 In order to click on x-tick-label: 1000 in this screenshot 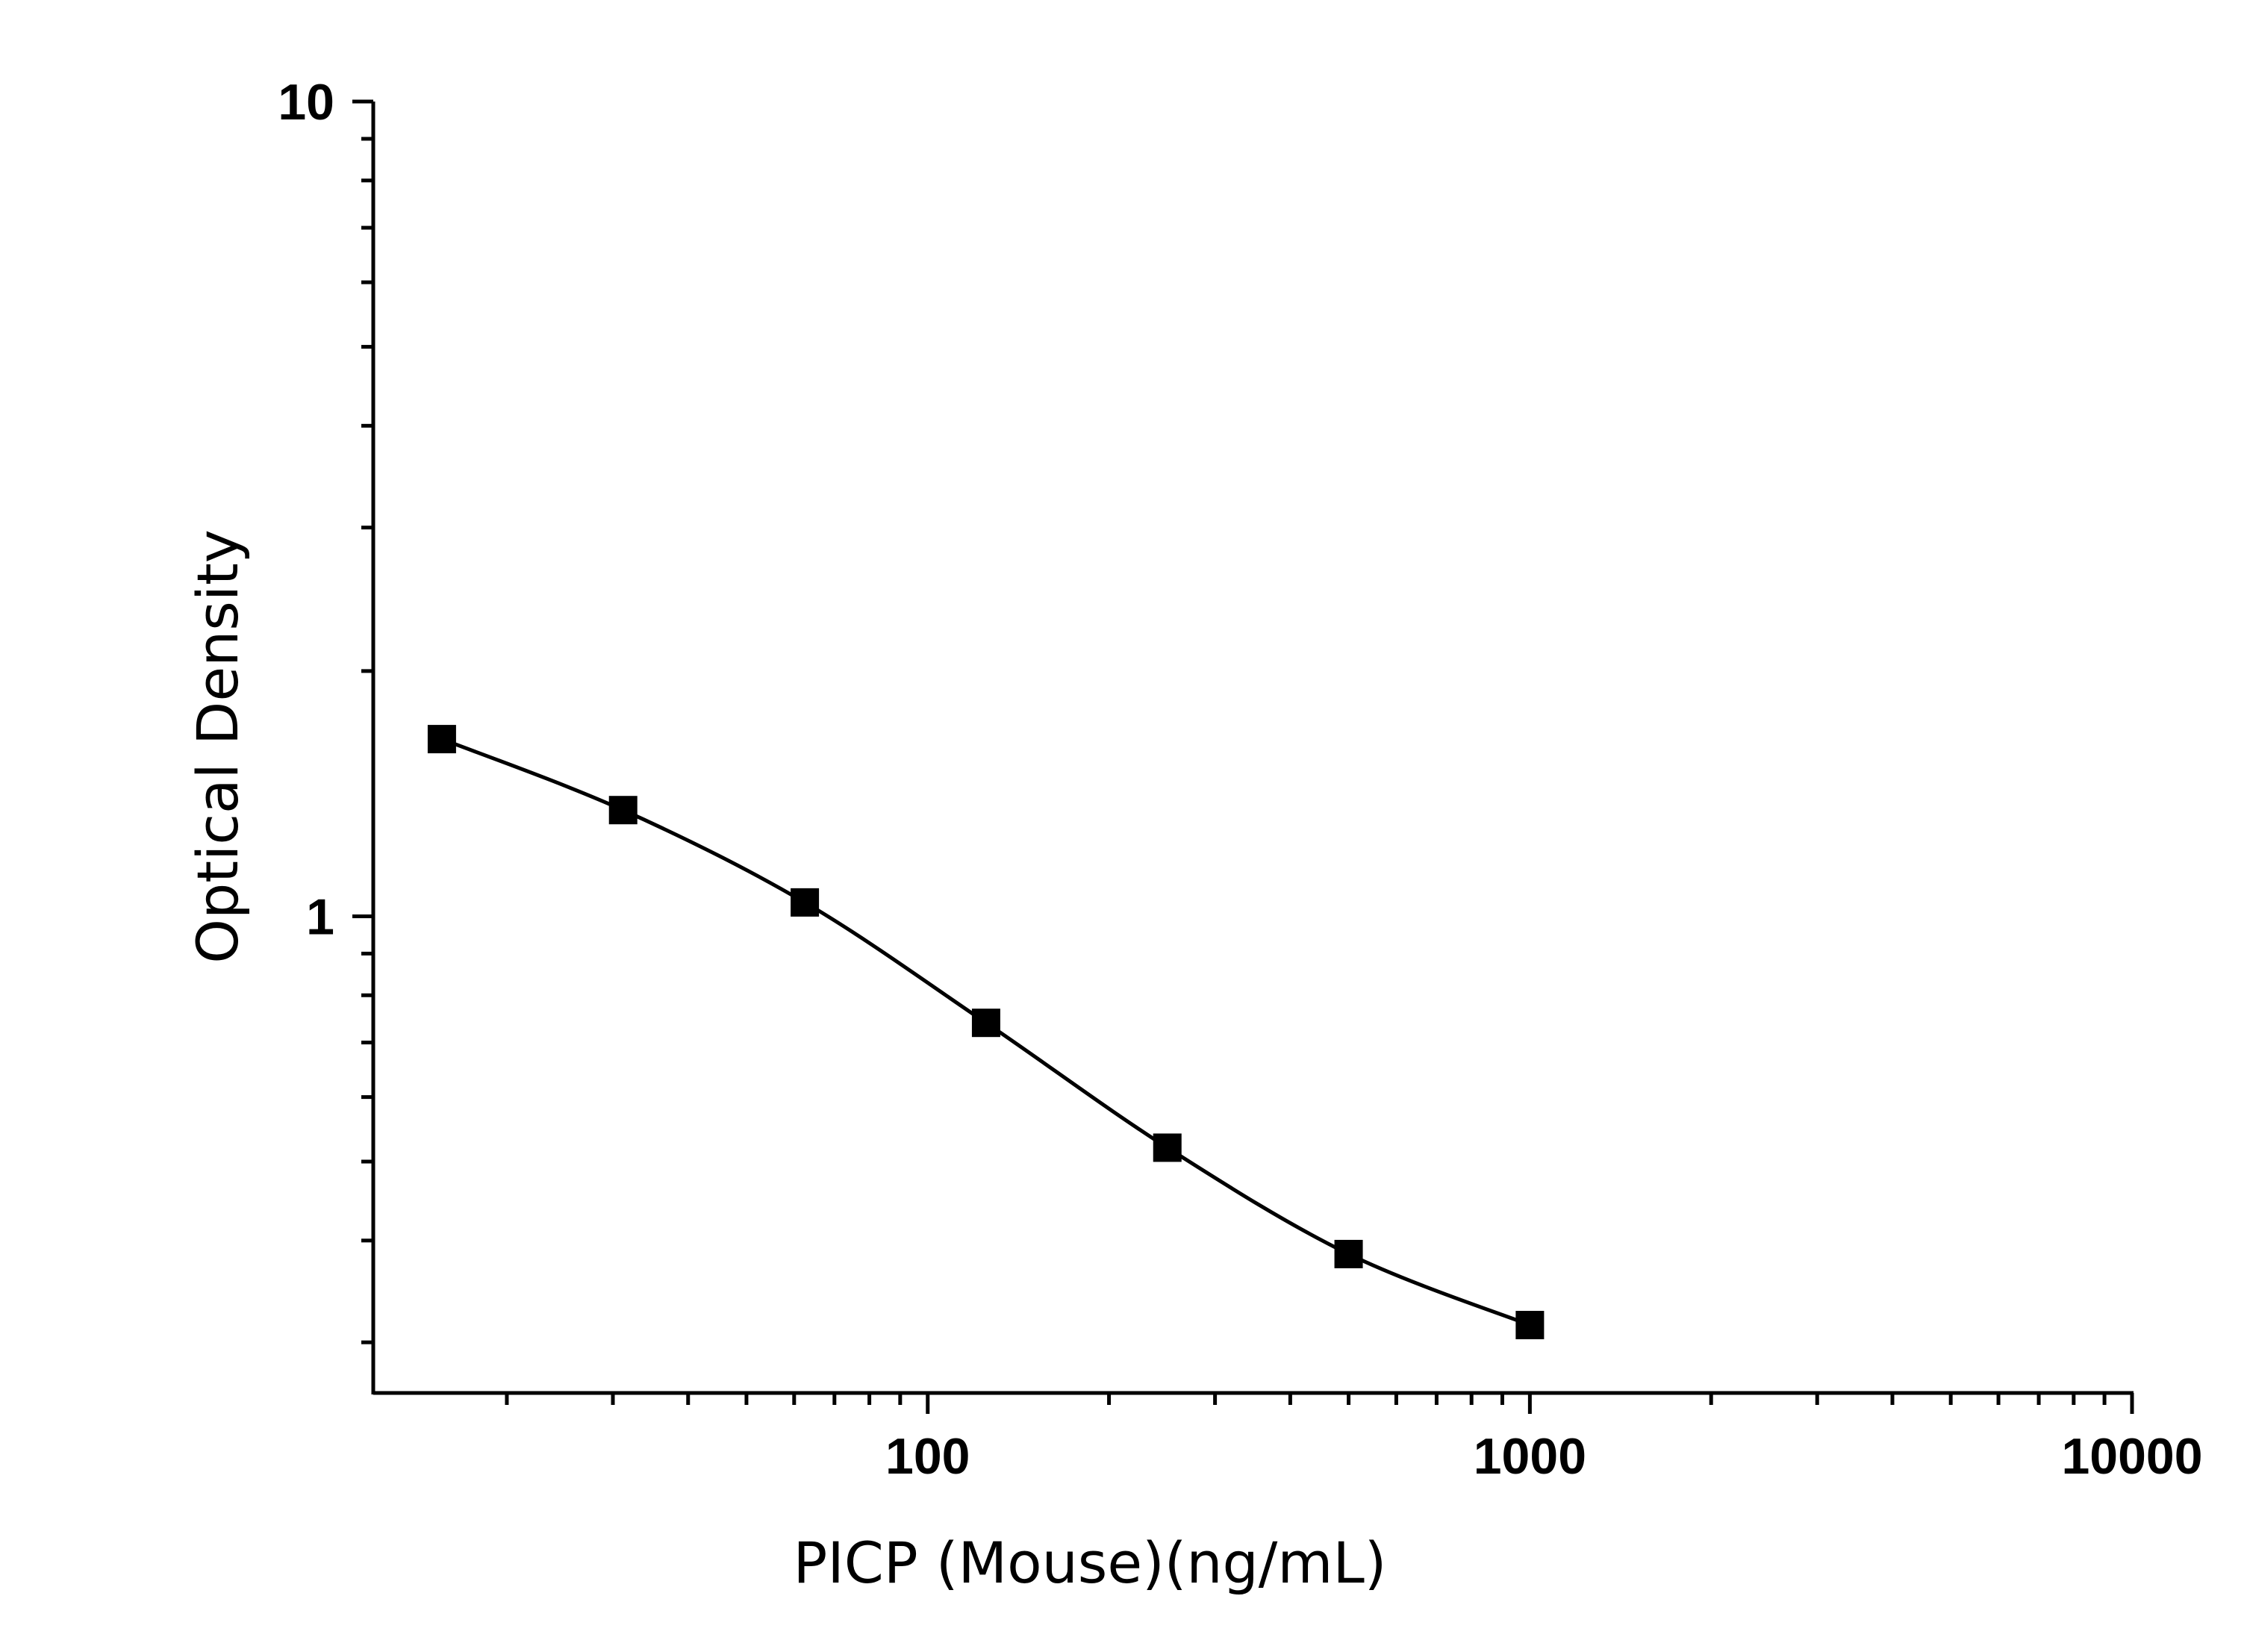, I will do `click(1530, 1456)`.